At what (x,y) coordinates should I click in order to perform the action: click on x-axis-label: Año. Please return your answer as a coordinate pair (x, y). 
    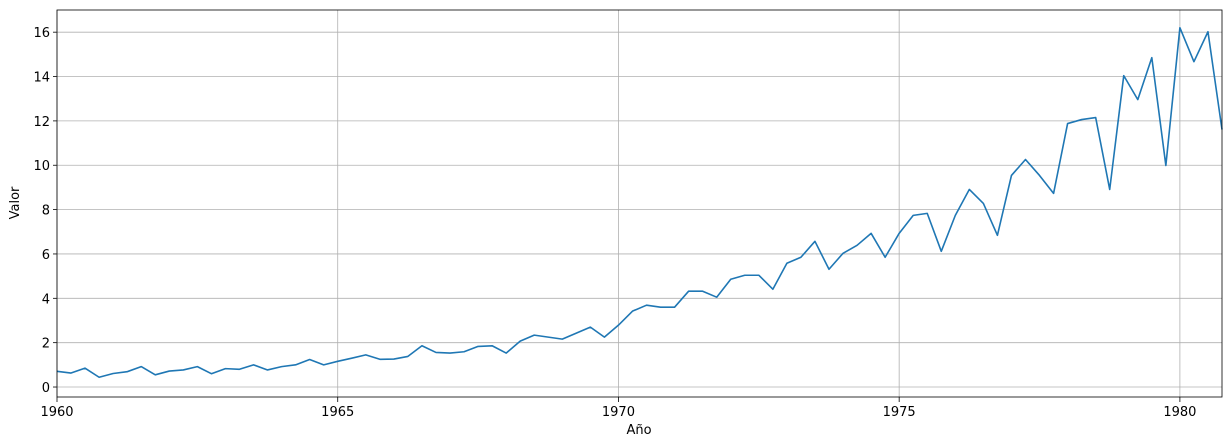
    Looking at the image, I should click on (638, 430).